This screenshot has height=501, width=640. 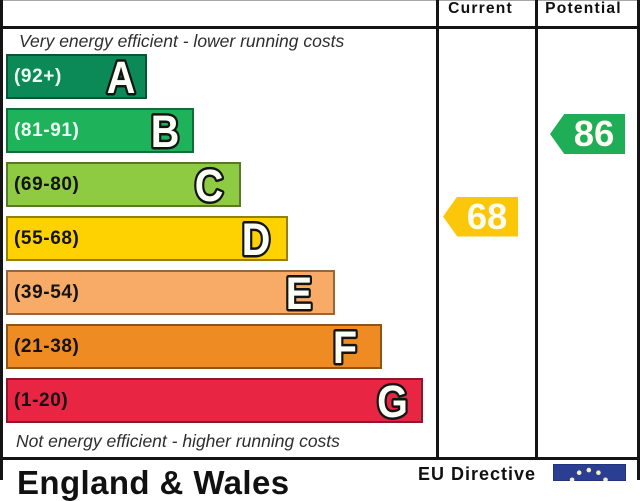 I want to click on svg-text: C, so click(x=209, y=186).